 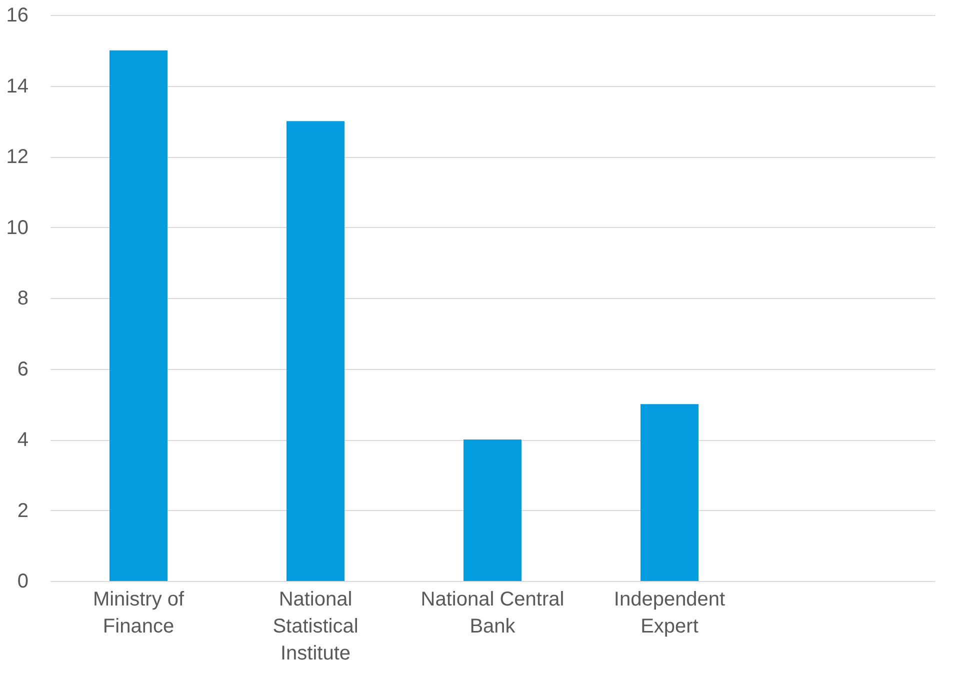 I want to click on x-tick-label: Ministry of Finance, so click(x=138, y=613).